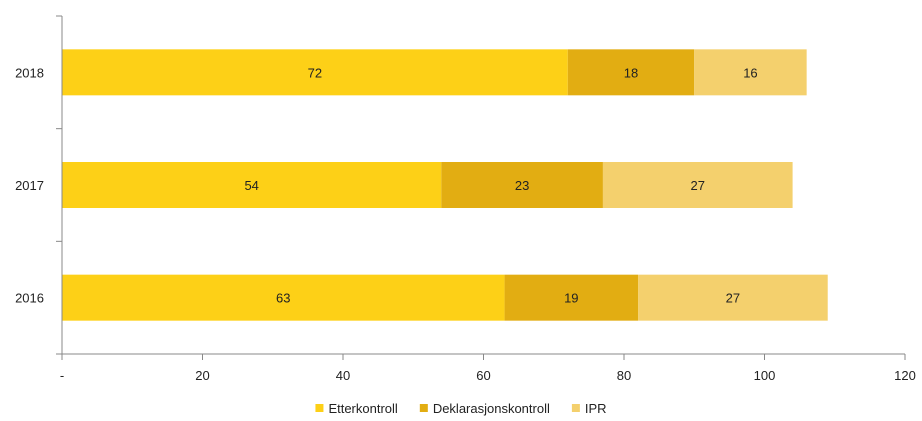 This screenshot has height=421, width=922. What do you see at coordinates (362, 408) in the screenshot?
I see `legend-label-etterkontroll: Etterkontroll` at bounding box center [362, 408].